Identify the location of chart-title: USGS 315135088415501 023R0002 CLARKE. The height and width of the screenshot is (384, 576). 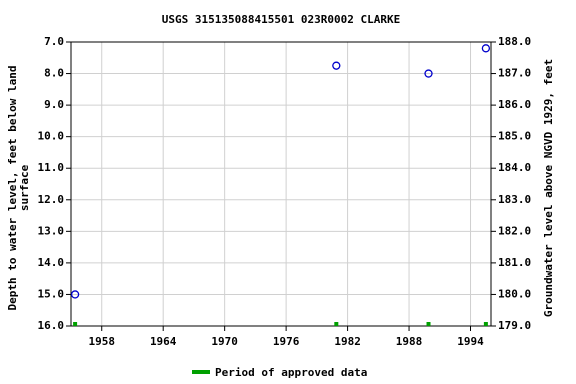
(281, 19).